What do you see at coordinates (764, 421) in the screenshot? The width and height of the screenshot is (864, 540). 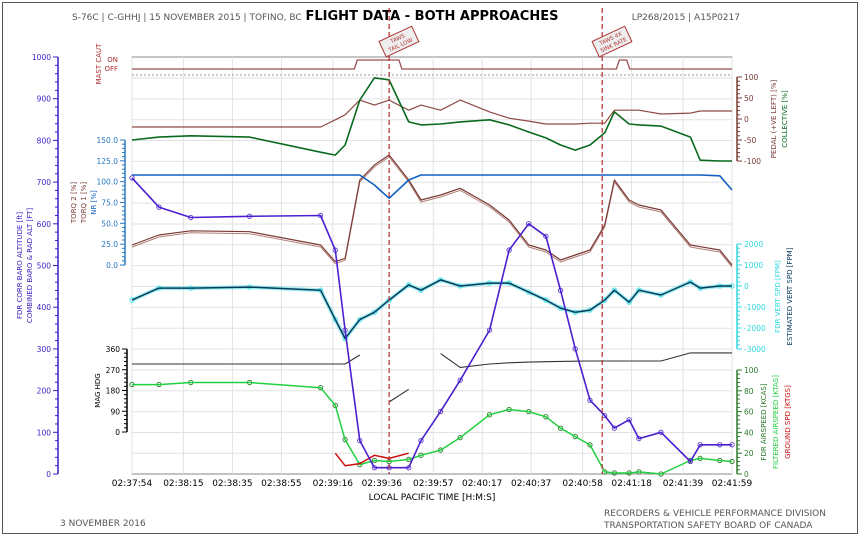 I see `y-axis-label-spd: FDR AIRSPEED [KCAS]` at bounding box center [764, 421].